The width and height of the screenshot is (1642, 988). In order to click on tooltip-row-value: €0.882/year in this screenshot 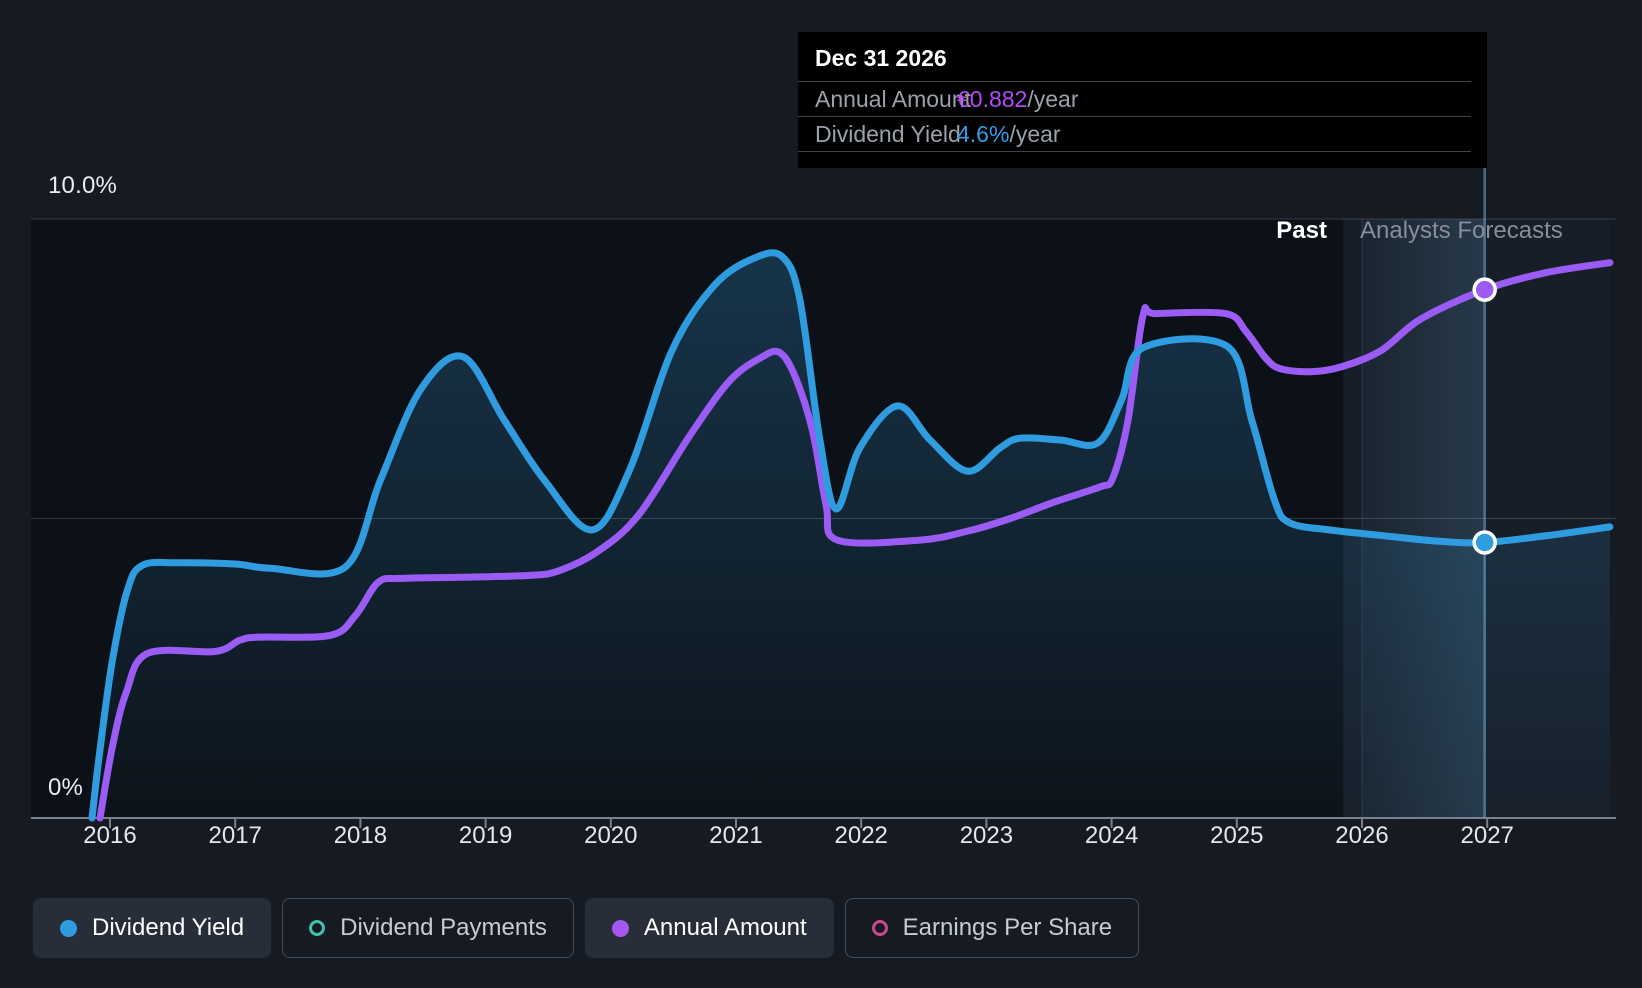, I will do `click(1018, 99)`.